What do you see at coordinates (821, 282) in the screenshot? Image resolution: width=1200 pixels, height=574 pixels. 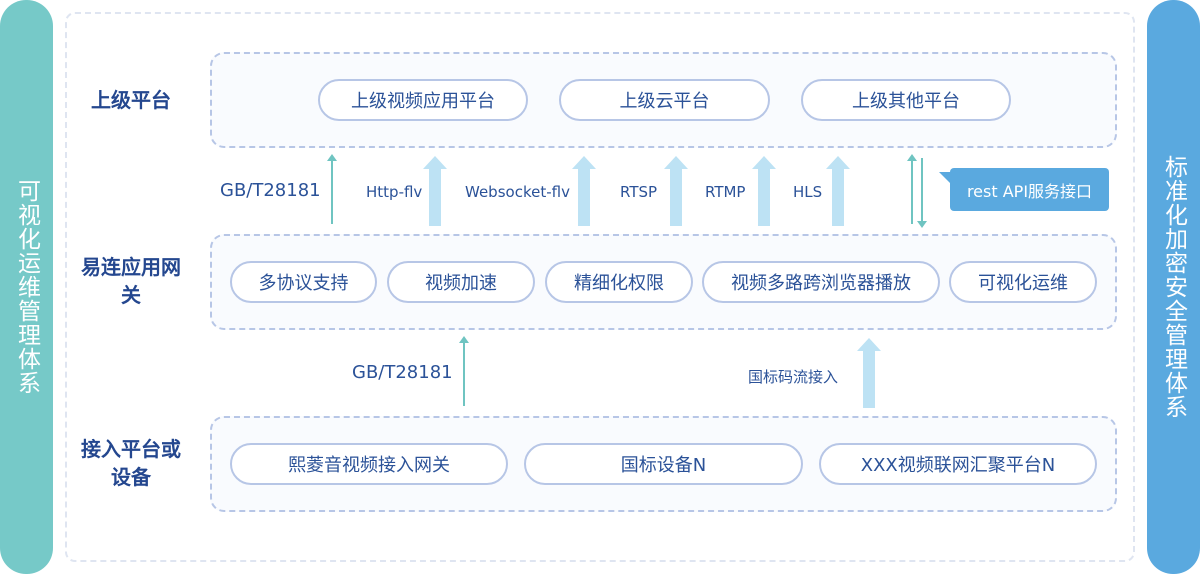 I see `pill-middle: 视频多路跨浏览器播放` at bounding box center [821, 282].